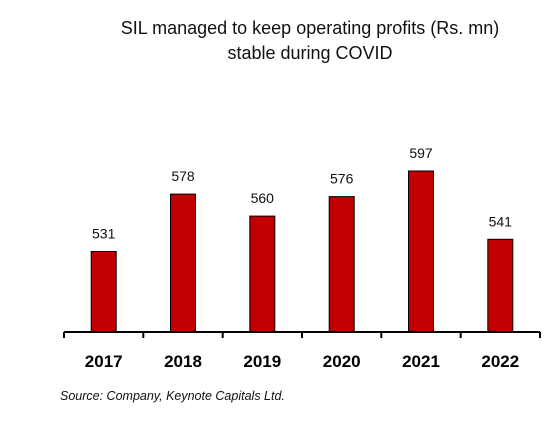  What do you see at coordinates (421, 153) in the screenshot?
I see `data-label-2021: 597` at bounding box center [421, 153].